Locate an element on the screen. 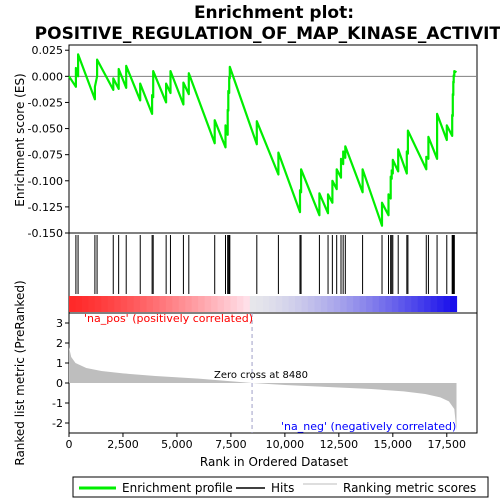 Image resolution: width=500 pixels, height=504 pixels. legend-label-hits: Hits is located at coordinates (282, 488).